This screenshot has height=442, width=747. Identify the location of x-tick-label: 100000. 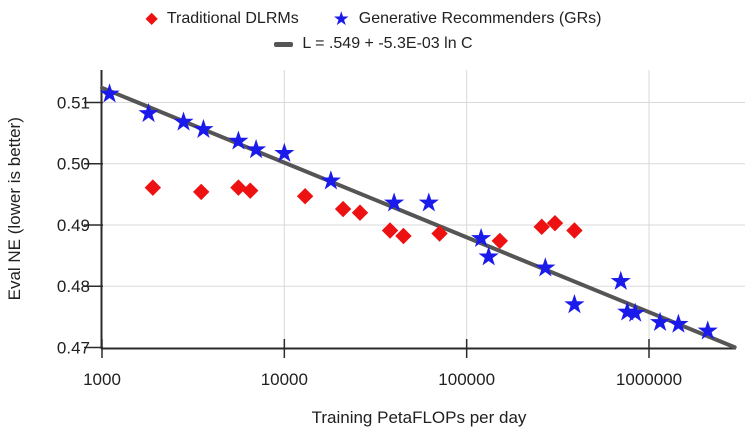
(466, 379).